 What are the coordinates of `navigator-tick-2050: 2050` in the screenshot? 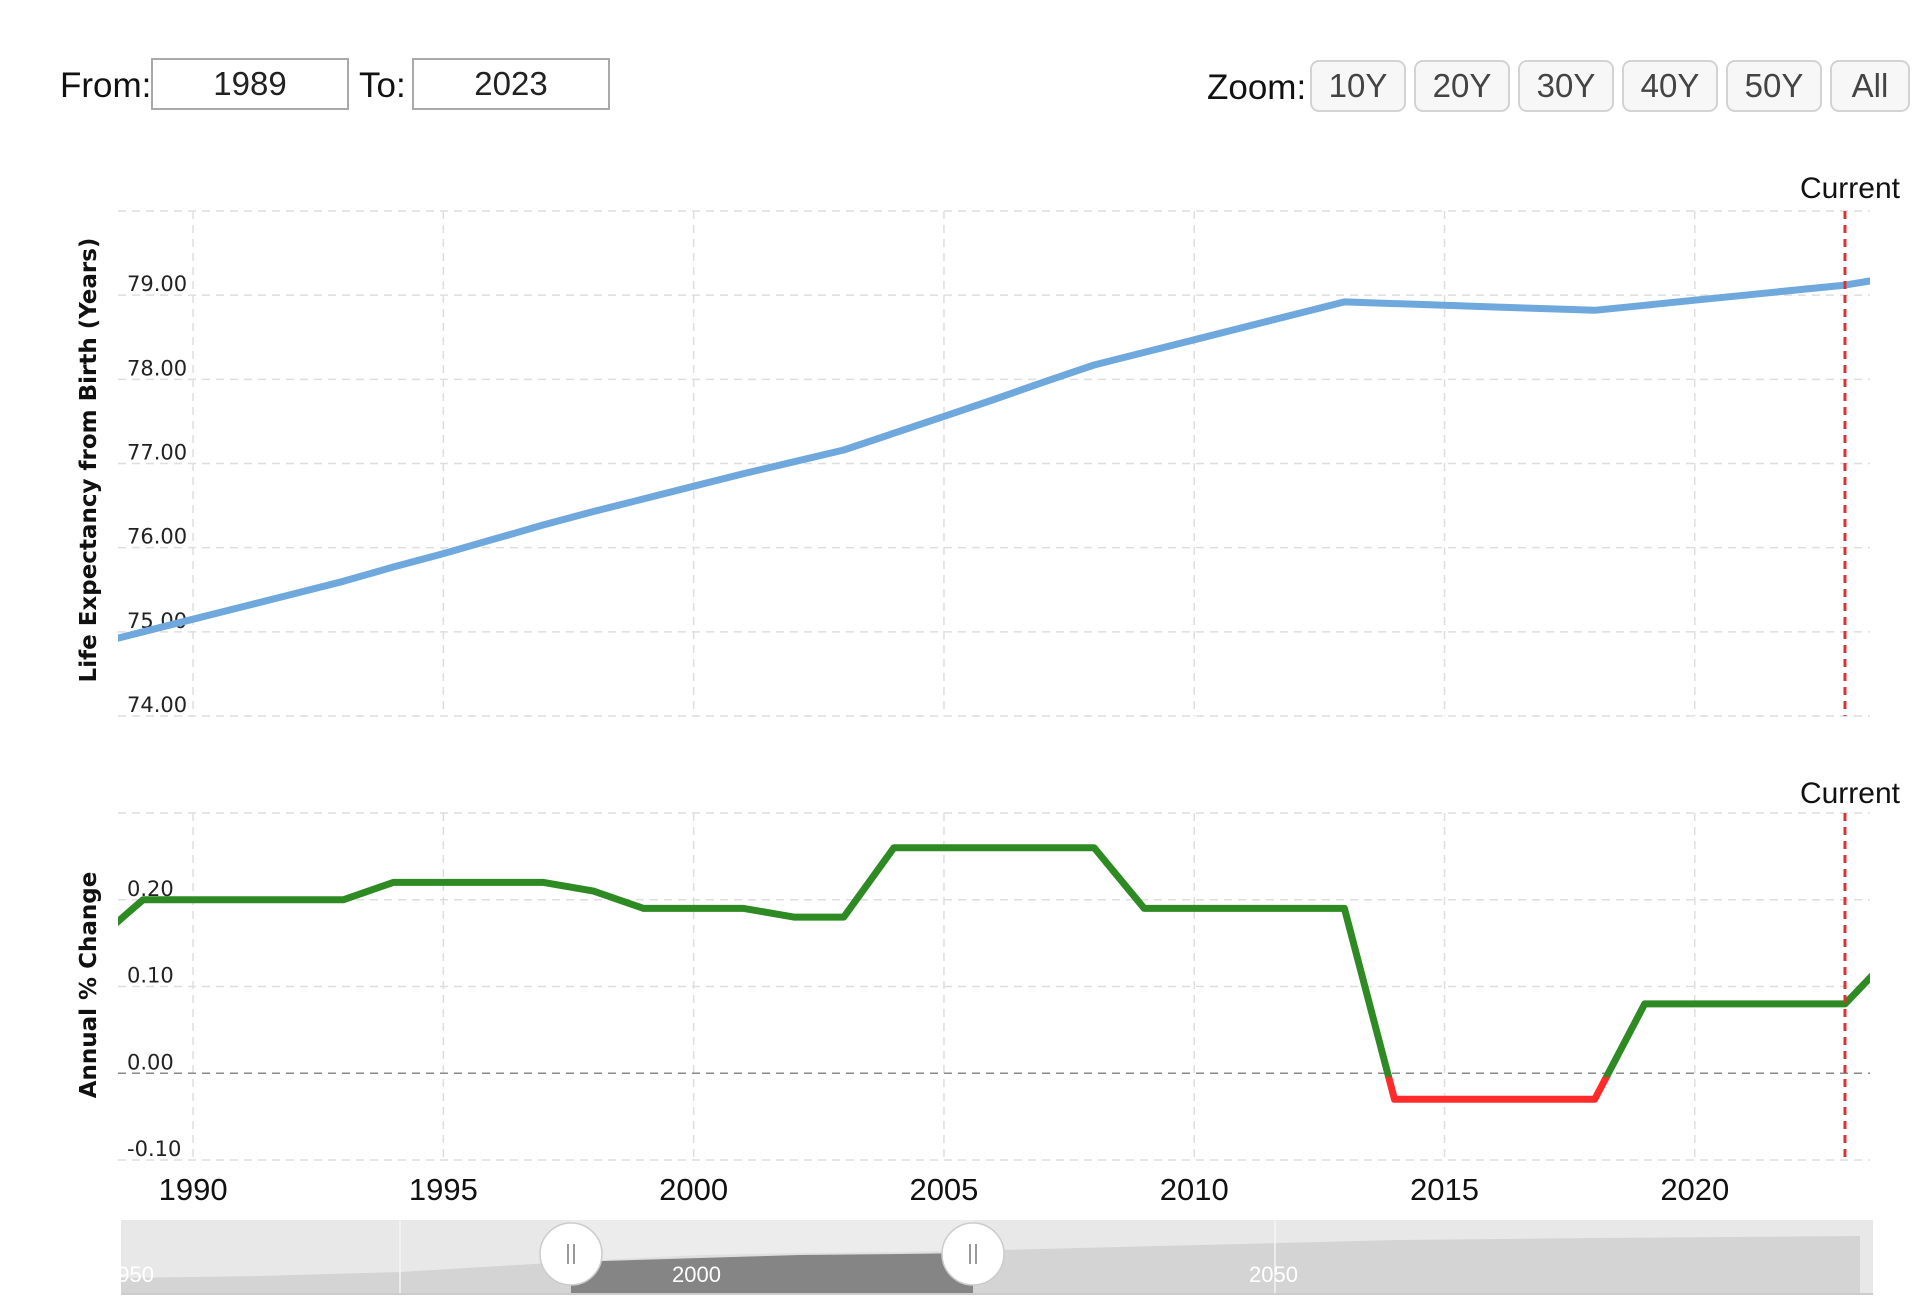 It's located at (1273, 1274).